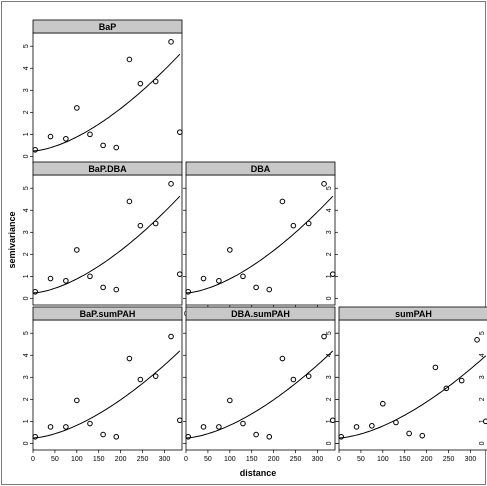 Image resolution: width=487 pixels, height=486 pixels. What do you see at coordinates (329, 276) in the screenshot?
I see `y-tick-label-right: 1` at bounding box center [329, 276].